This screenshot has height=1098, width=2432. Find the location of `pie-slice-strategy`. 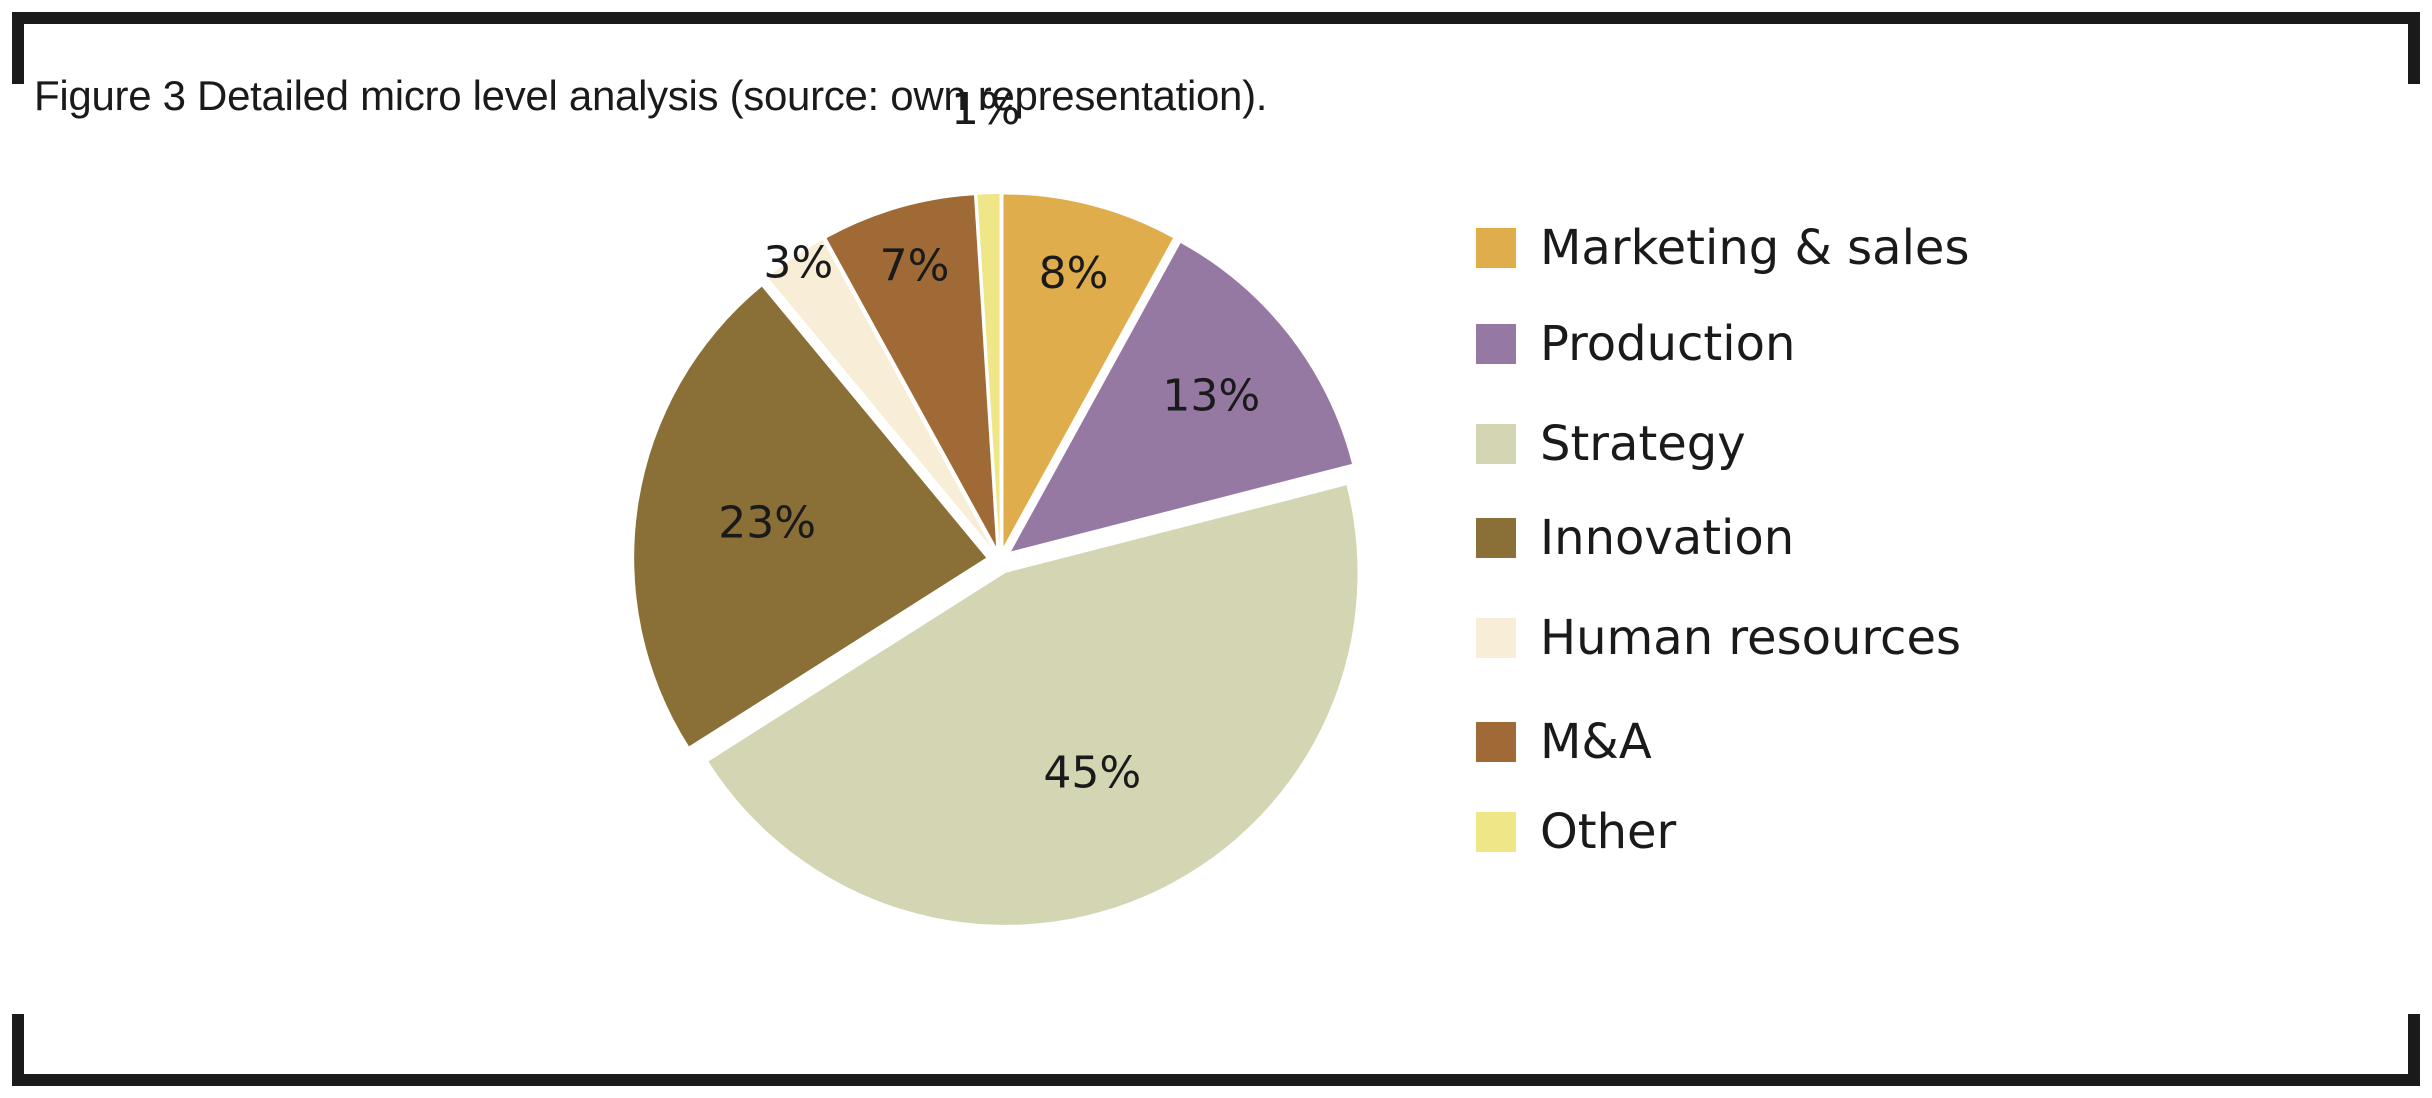

pie-slice-strategy is located at coordinates (1033, 705).